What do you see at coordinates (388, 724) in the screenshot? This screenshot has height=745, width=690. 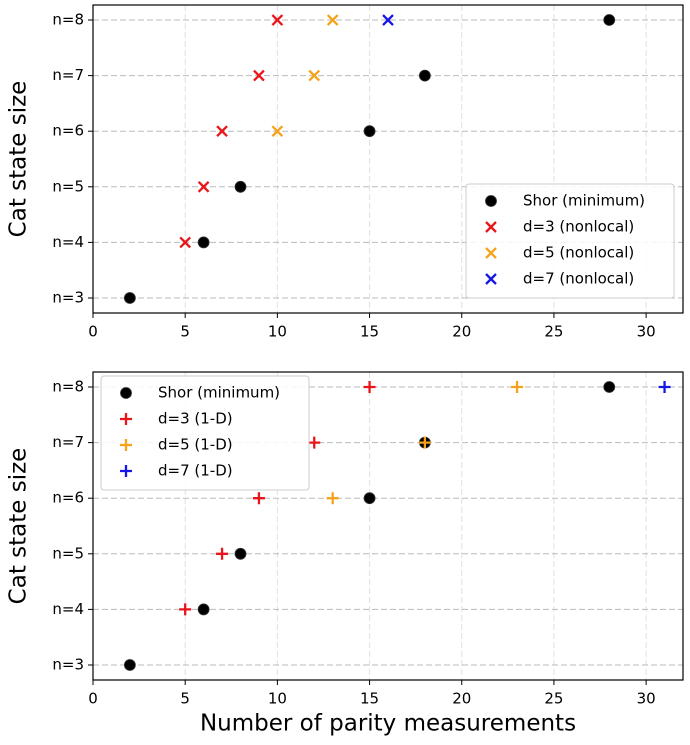 I see `x-axis-label: Number of parity measurements` at bounding box center [388, 724].